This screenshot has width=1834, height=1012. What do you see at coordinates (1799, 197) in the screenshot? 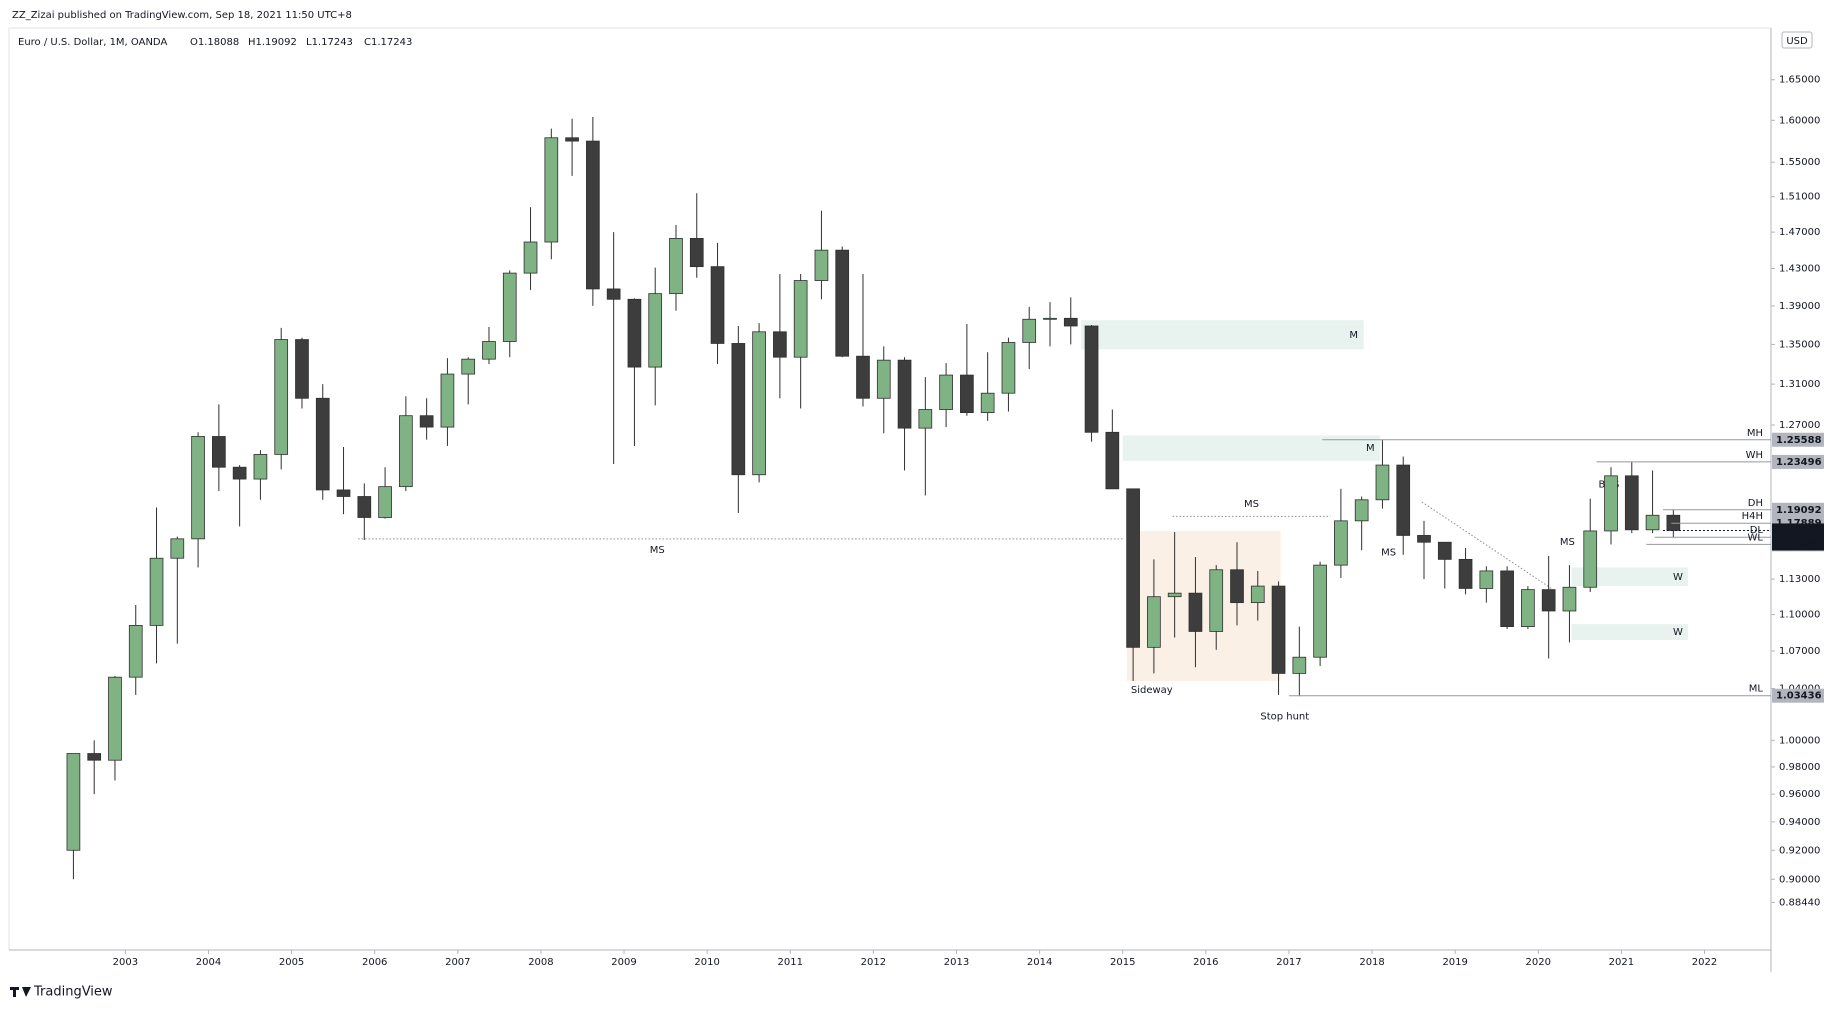
I see `y-tick-label: 1.51000` at bounding box center [1799, 197].